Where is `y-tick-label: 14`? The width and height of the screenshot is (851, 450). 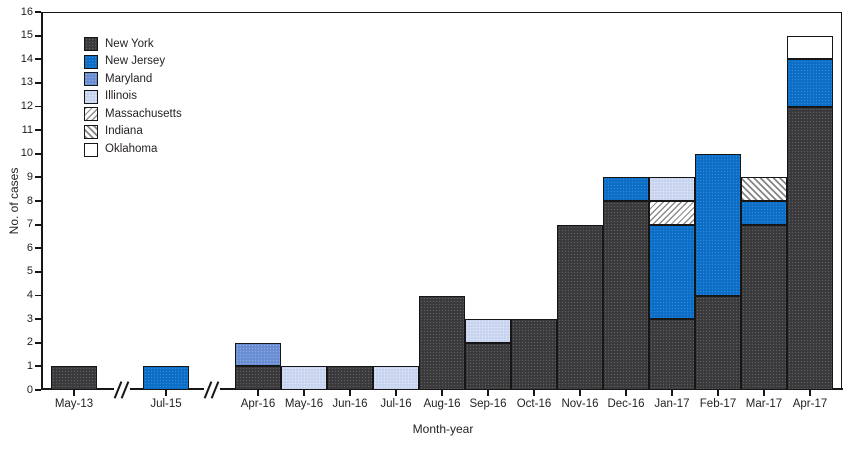
y-tick-label: 14 is located at coordinates (26, 58).